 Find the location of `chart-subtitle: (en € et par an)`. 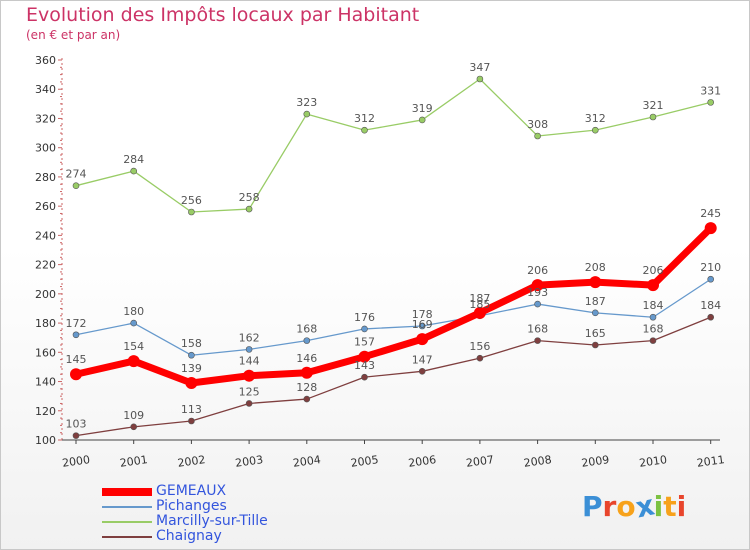

chart-subtitle: (en € et par an) is located at coordinates (73, 35).